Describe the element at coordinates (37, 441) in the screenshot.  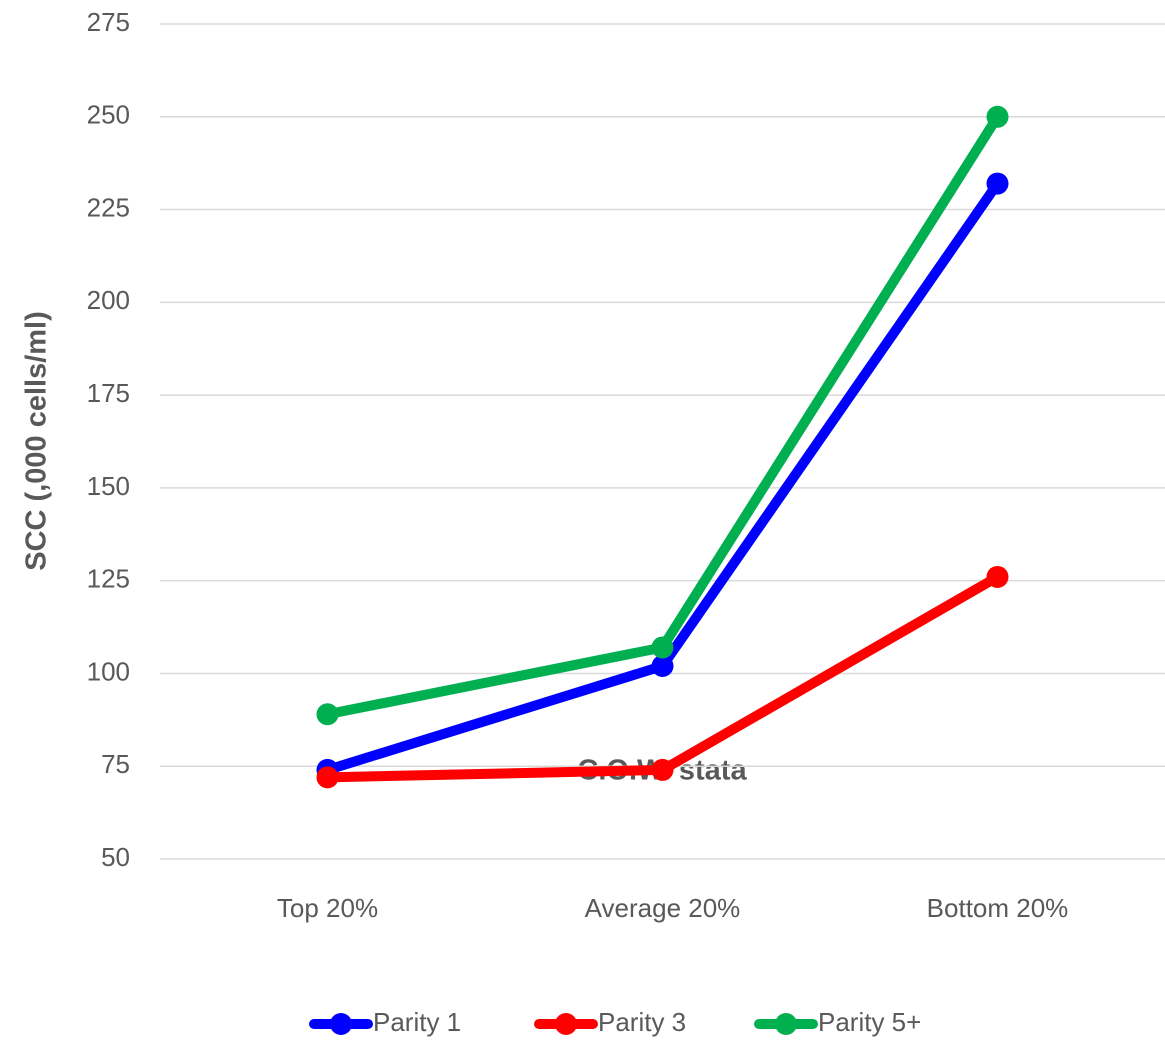
I see `y-axis-title: SCC (,000 cells/ml)` at that location.